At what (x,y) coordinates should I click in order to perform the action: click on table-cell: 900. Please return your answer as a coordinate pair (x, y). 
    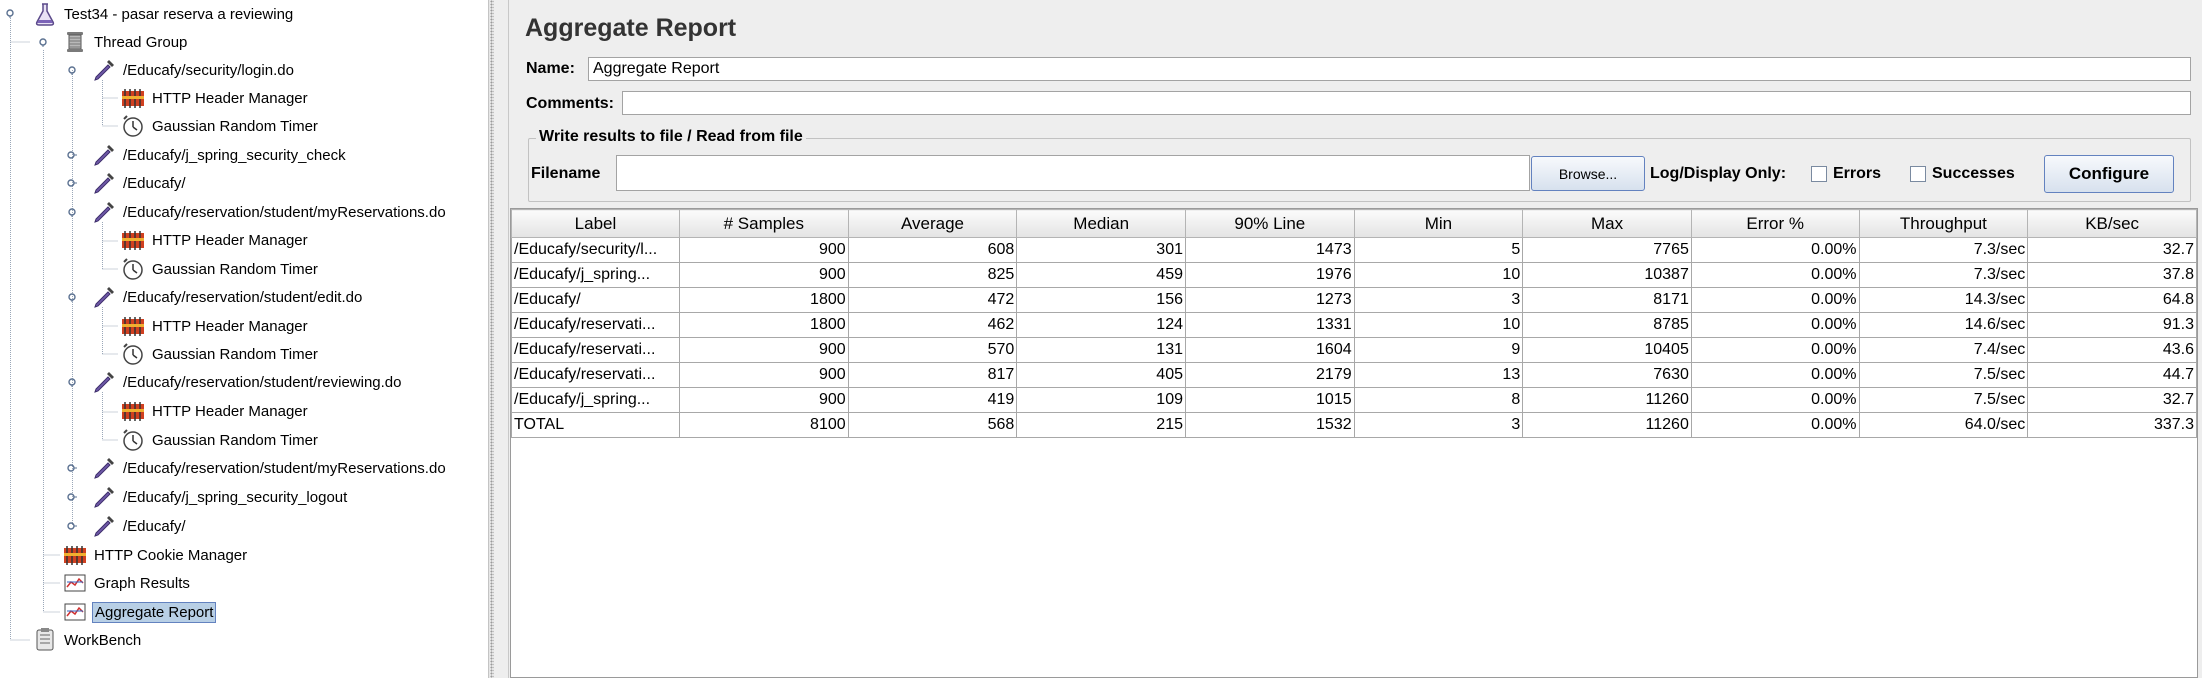
    Looking at the image, I should click on (763, 375).